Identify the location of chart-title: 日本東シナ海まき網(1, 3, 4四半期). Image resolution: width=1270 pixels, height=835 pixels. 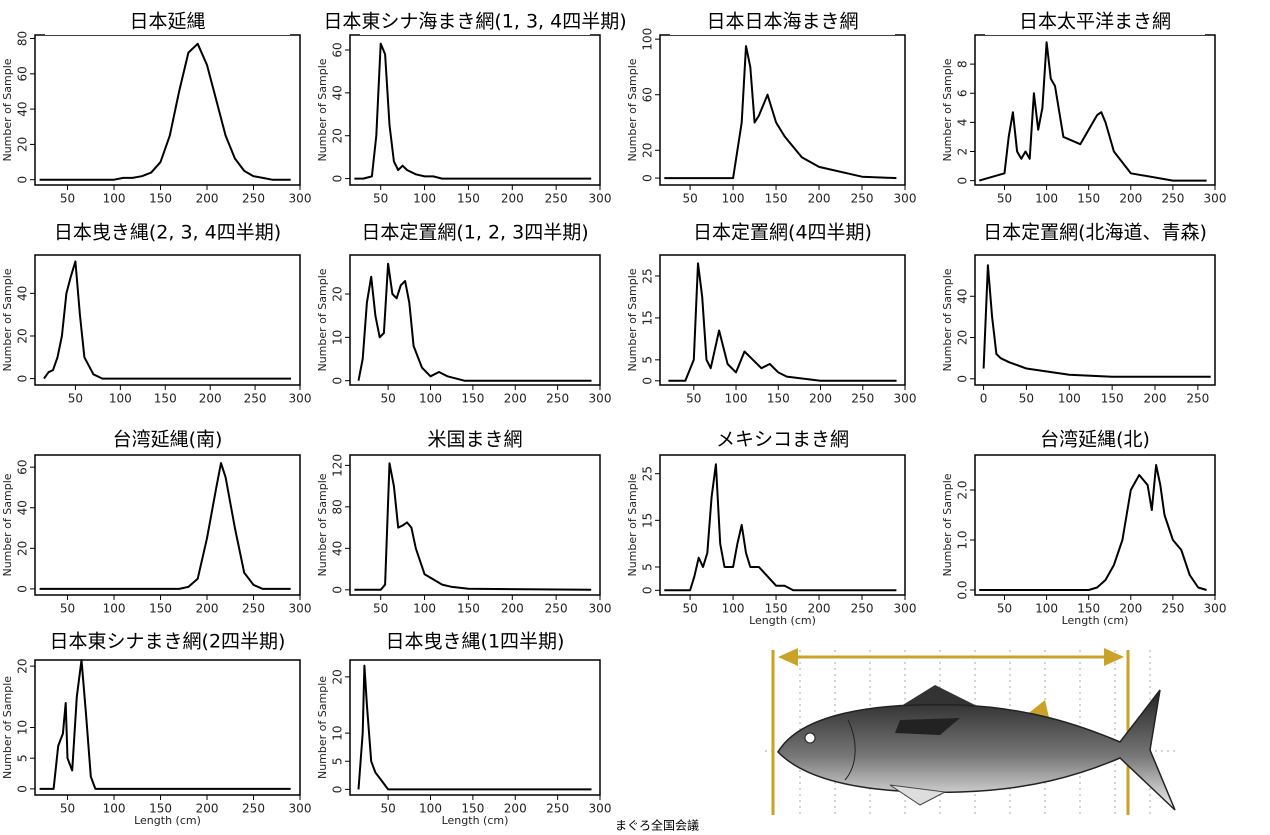
(474, 22).